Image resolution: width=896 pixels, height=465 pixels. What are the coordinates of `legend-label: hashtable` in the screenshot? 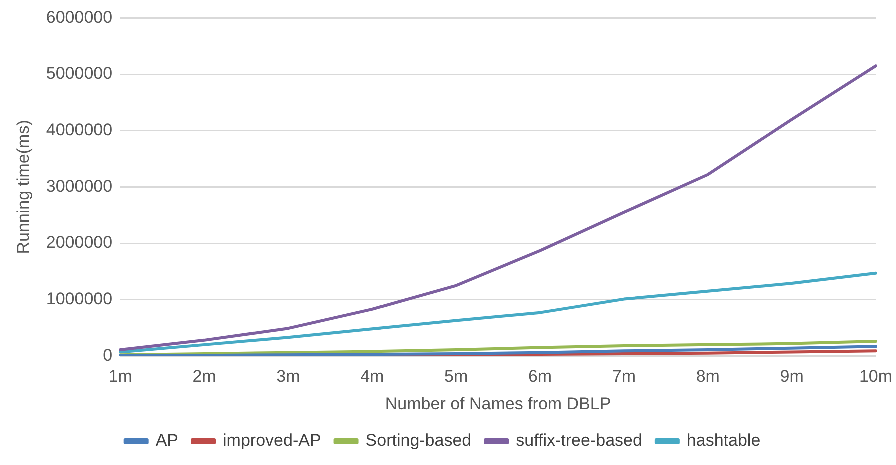 It's located at (723, 440).